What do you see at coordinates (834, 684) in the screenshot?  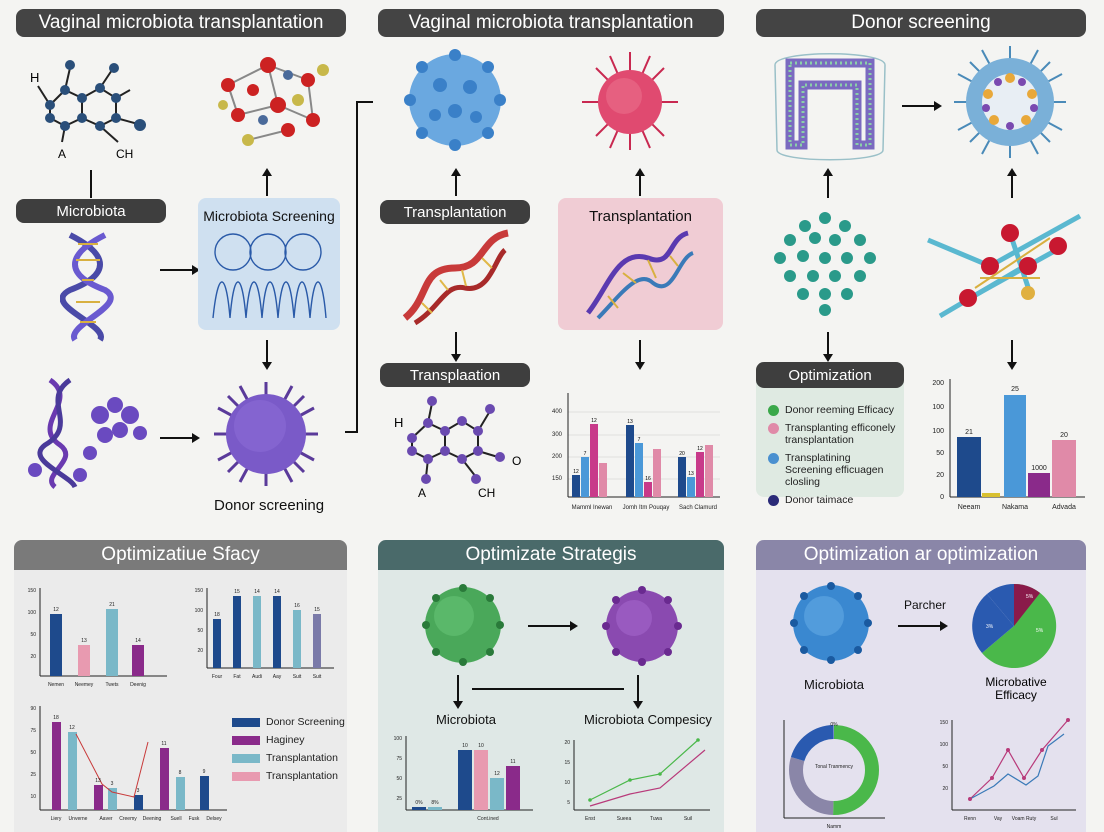 I see `microbiota-label-right: Microbiota` at bounding box center [834, 684].